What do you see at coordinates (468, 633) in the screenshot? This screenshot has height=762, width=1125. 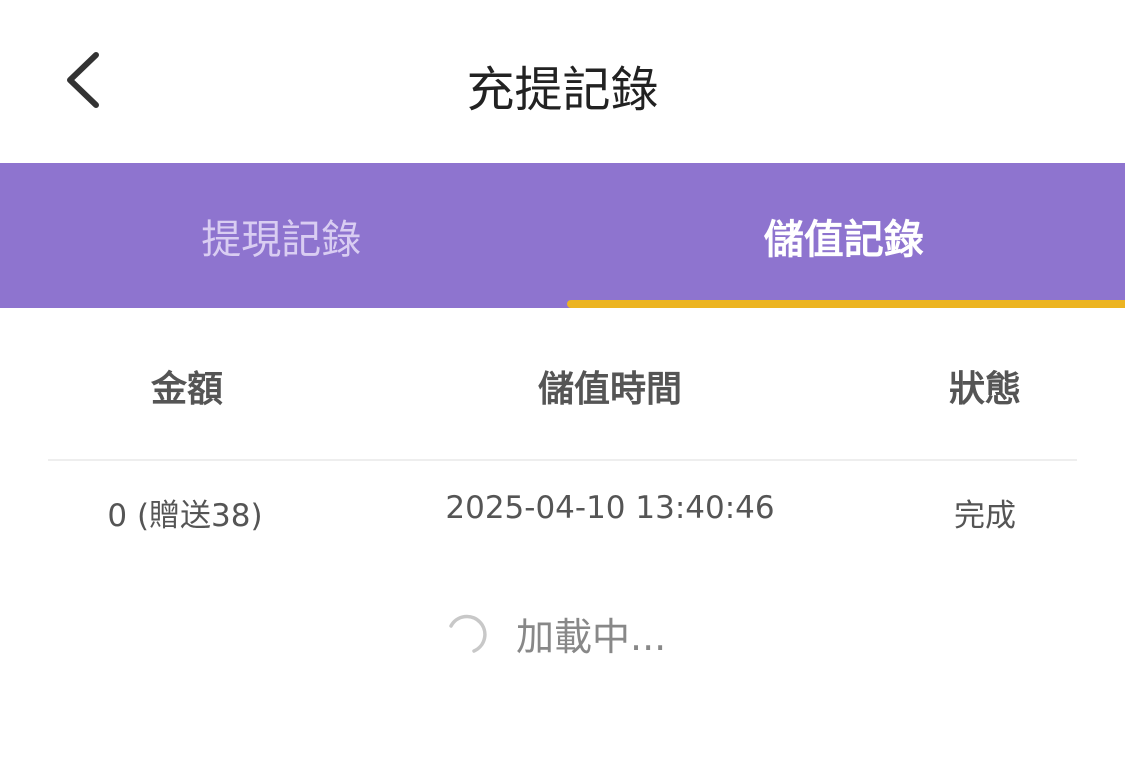 I see `spinner-icon` at bounding box center [468, 633].